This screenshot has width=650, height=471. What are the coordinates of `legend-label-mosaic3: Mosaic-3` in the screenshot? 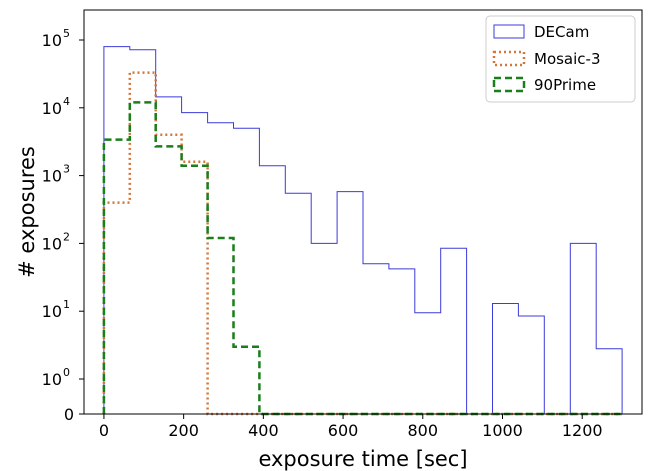 It's located at (567, 59).